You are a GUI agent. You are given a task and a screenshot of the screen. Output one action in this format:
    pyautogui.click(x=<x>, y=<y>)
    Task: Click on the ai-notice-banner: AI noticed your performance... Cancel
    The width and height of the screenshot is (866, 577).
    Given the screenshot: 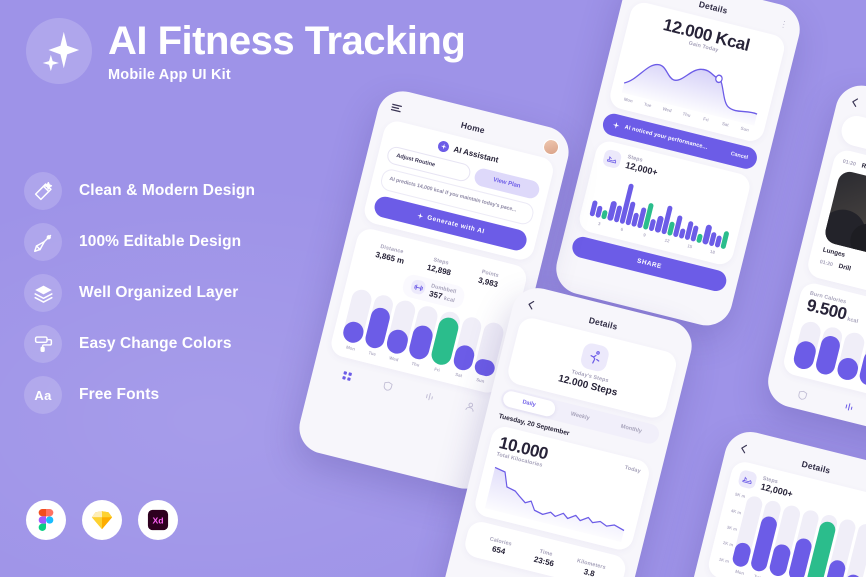 What is the action you would take?
    pyautogui.click(x=680, y=141)
    